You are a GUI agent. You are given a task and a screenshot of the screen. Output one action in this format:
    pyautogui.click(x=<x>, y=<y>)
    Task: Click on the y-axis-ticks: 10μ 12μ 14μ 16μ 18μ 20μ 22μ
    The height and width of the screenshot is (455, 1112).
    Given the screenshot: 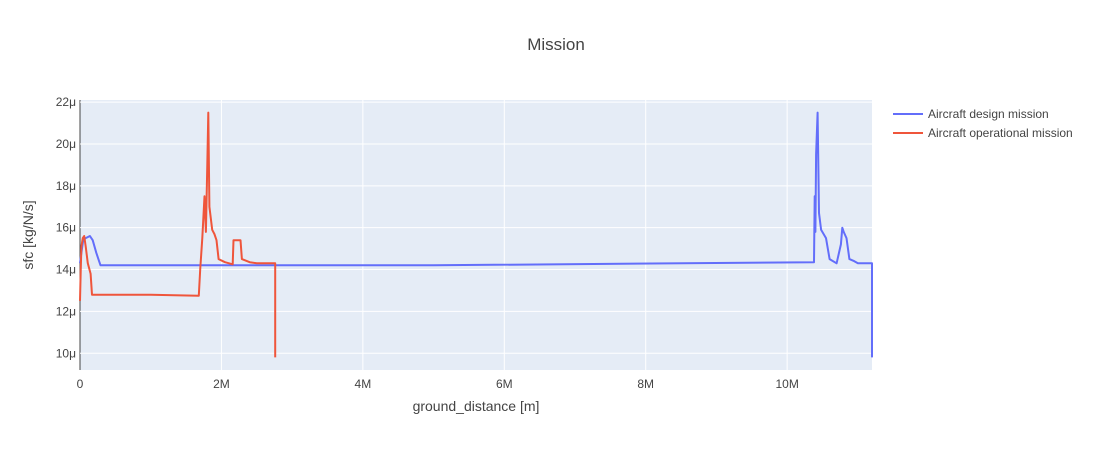 What is the action you would take?
    pyautogui.click(x=66, y=227)
    